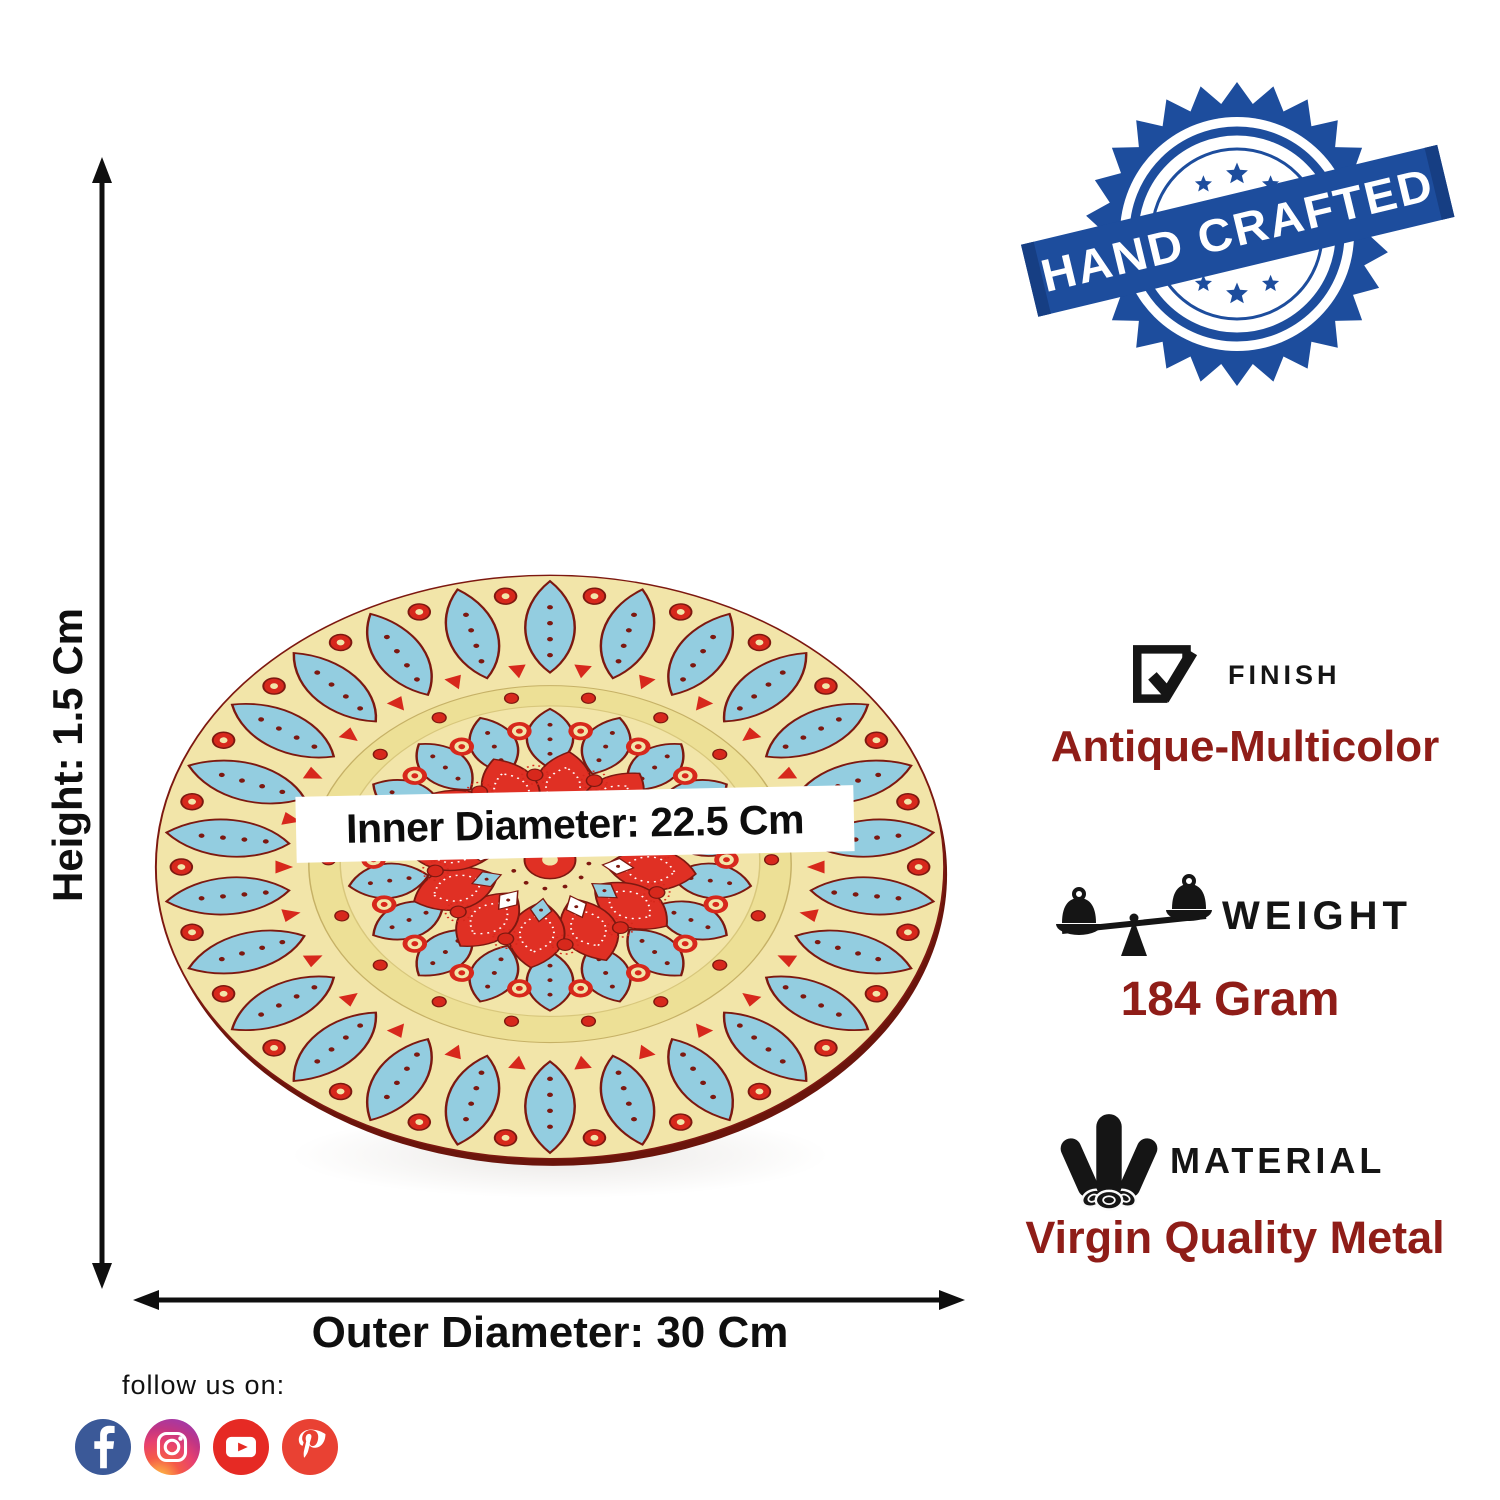 Image resolution: width=1500 pixels, height=1500 pixels. What do you see at coordinates (102, 1276) in the screenshot?
I see `arrowhead-down` at bounding box center [102, 1276].